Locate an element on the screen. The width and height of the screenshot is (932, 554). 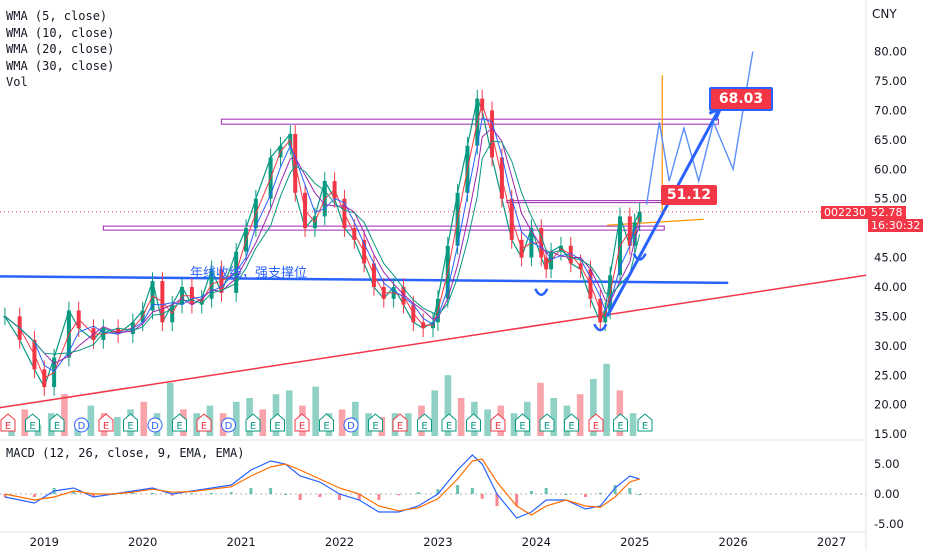
legend-wma10: WMA (10, close) is located at coordinates (60, 32).